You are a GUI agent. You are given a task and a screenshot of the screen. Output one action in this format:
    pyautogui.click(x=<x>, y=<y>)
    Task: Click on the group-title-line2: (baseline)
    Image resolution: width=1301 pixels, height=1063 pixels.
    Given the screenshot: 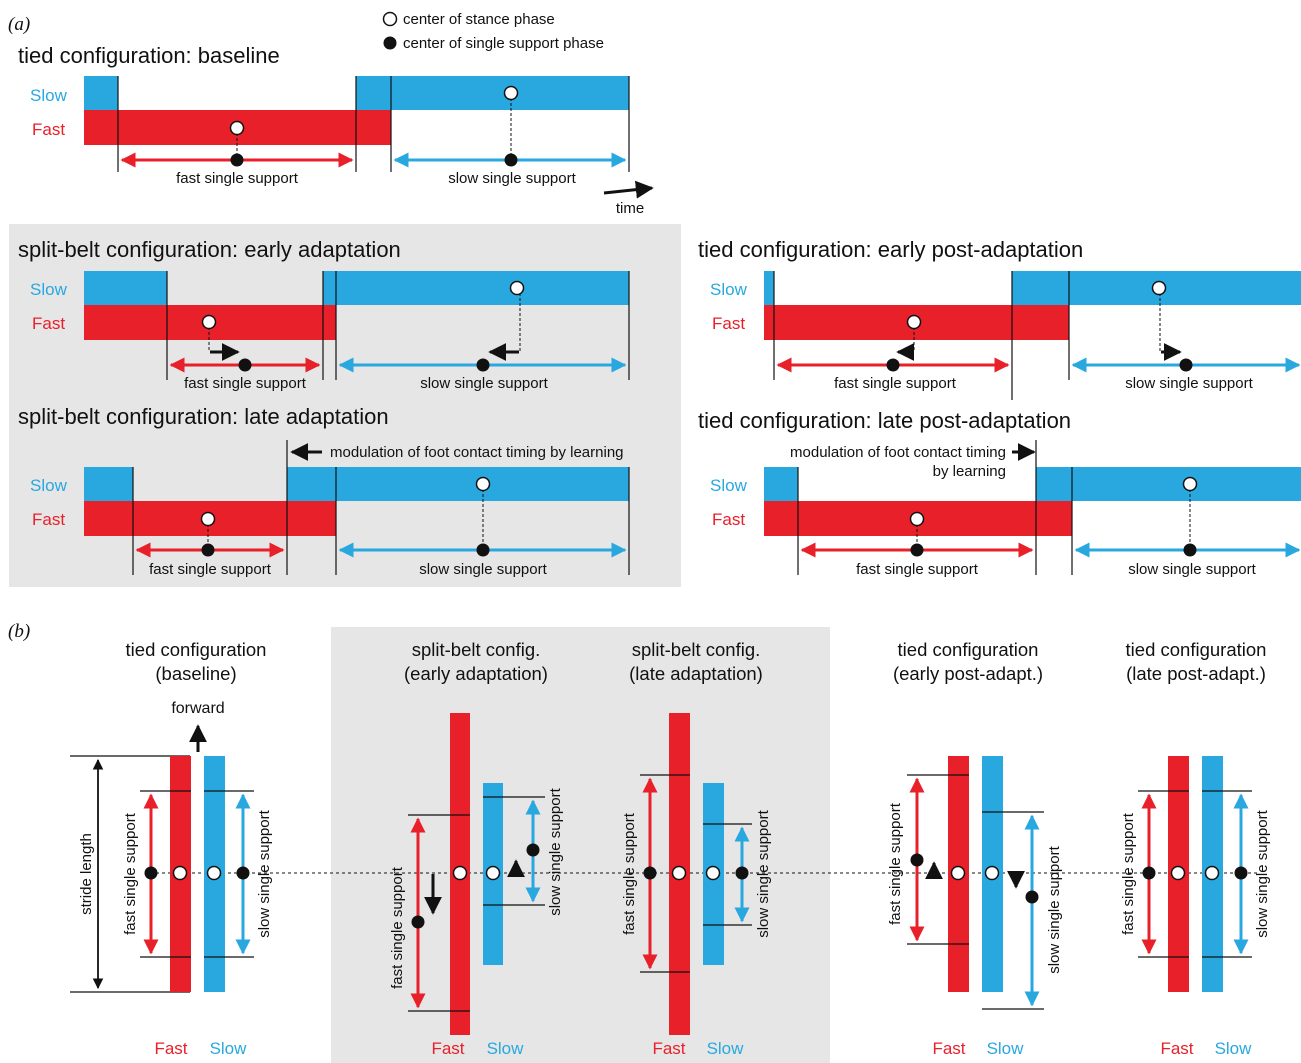 What is the action you would take?
    pyautogui.click(x=195, y=673)
    